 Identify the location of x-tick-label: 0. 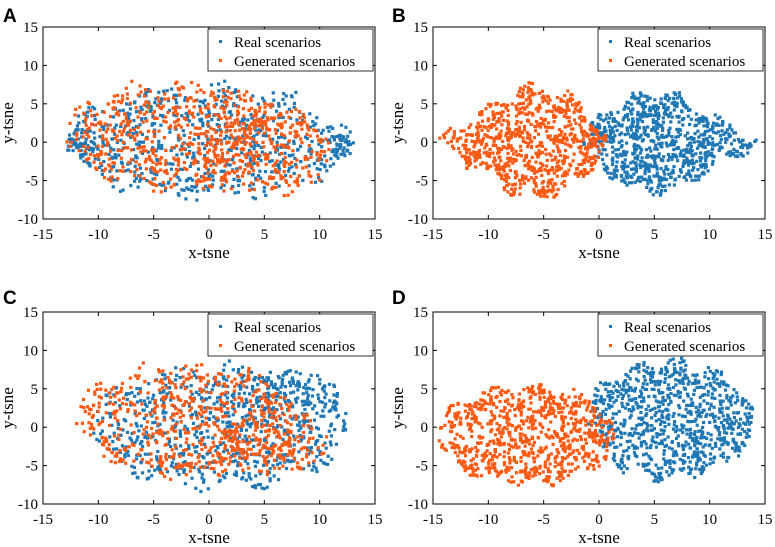
(599, 235).